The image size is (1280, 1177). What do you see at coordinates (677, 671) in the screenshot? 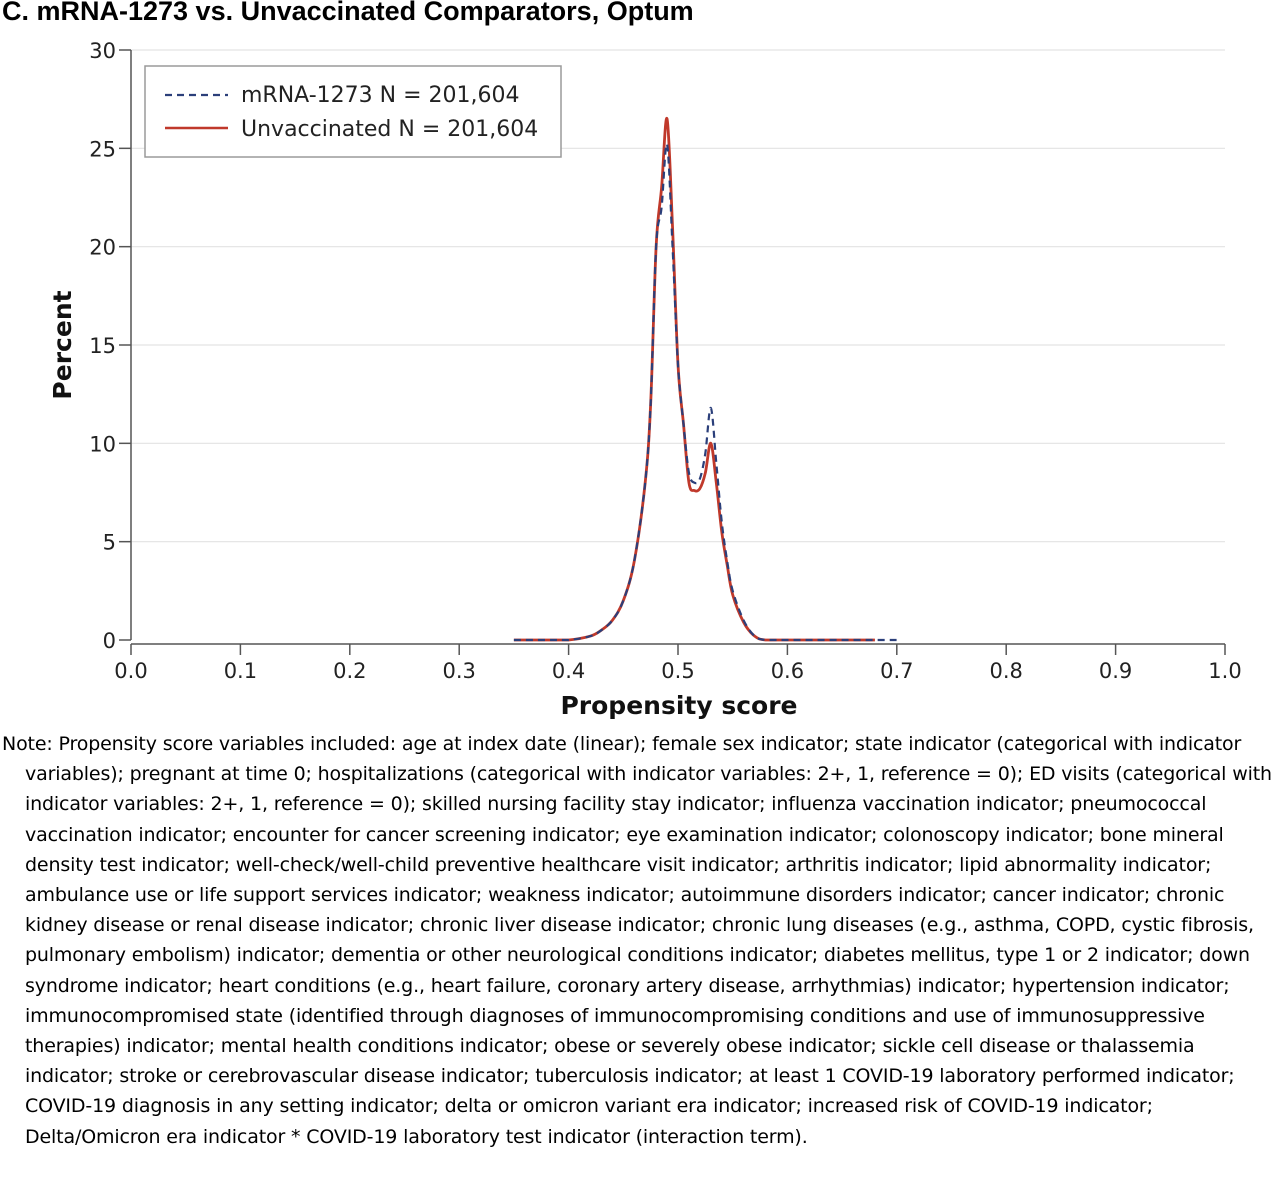
I see `x-tick-label: 0.5` at bounding box center [677, 671].